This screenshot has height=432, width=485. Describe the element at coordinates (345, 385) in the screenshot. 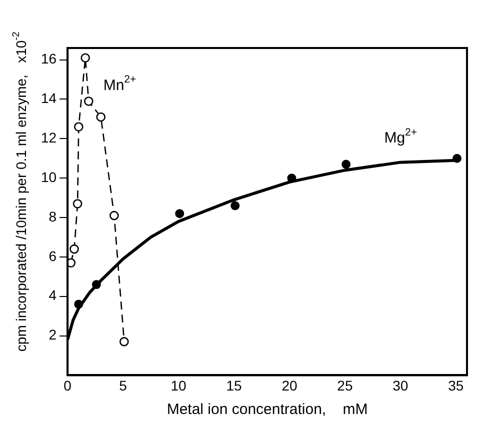

I see `x-tick-label: 25` at that location.